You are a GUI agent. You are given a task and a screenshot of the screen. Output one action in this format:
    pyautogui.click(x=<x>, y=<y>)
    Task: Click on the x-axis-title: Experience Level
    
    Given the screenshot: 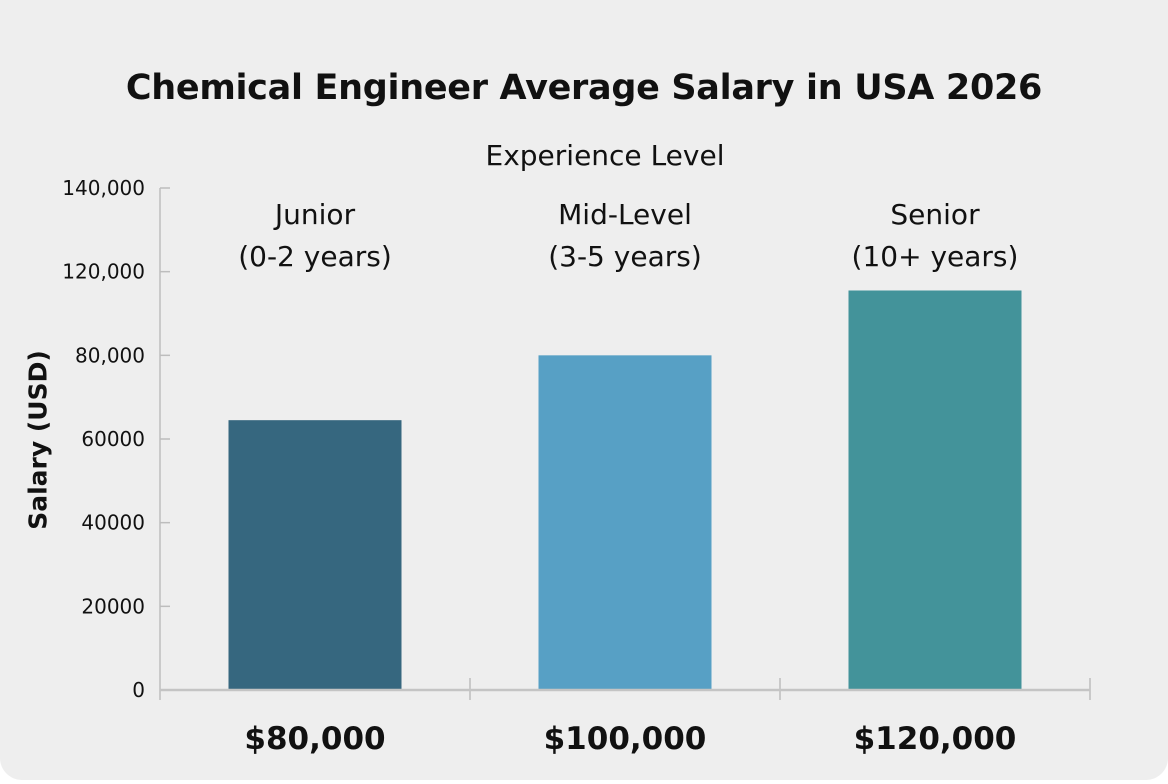 What is the action you would take?
    pyautogui.click(x=605, y=155)
    